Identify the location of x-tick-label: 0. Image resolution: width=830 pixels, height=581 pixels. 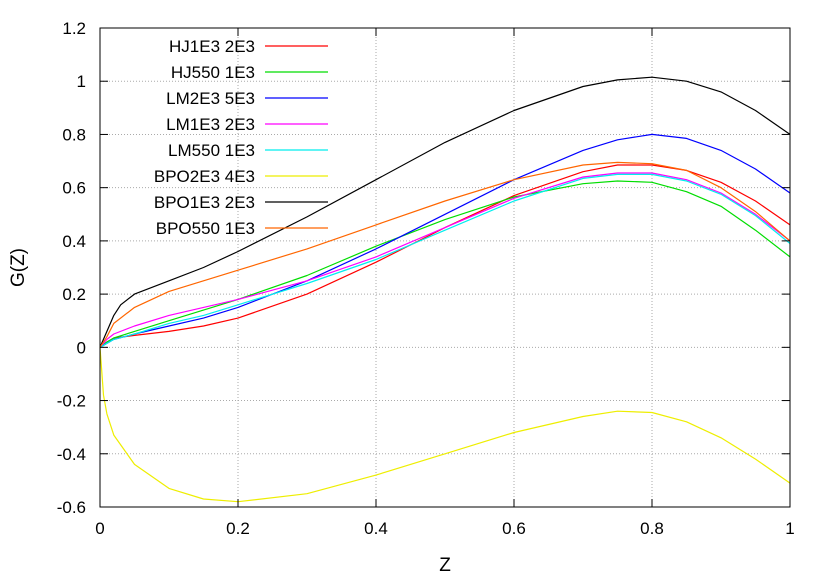
(99, 528).